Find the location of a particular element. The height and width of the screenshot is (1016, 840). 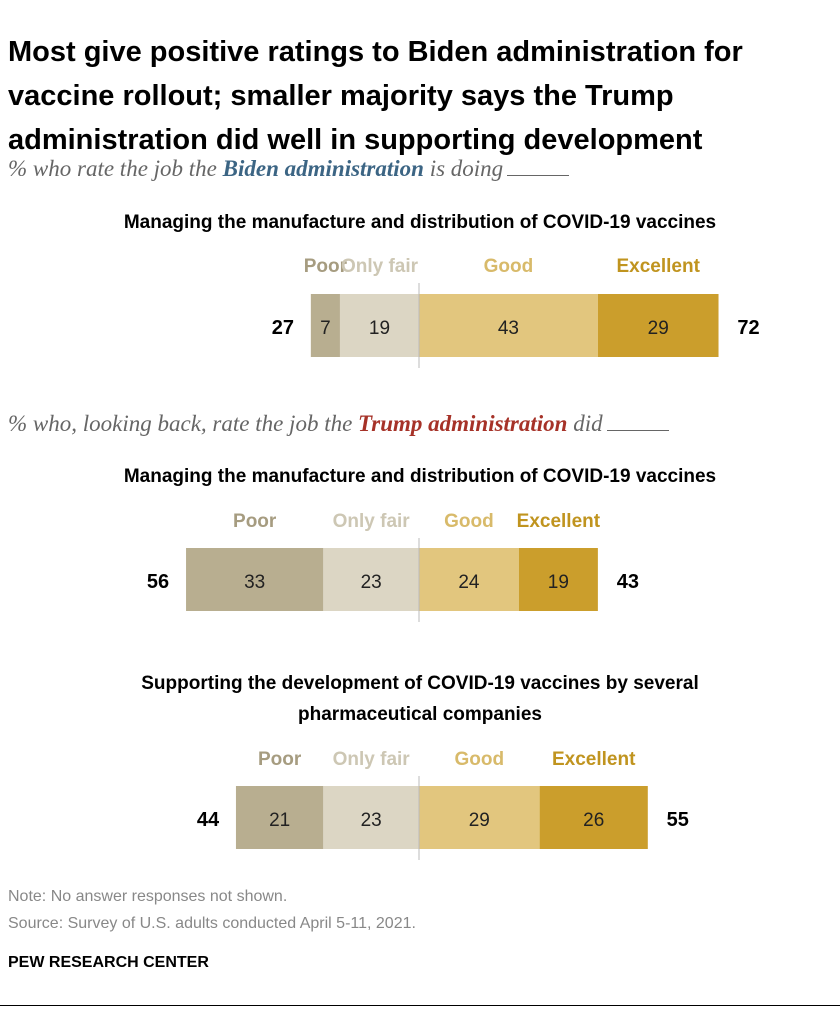

panel-1-value-only-fair: 19 is located at coordinates (379, 328).